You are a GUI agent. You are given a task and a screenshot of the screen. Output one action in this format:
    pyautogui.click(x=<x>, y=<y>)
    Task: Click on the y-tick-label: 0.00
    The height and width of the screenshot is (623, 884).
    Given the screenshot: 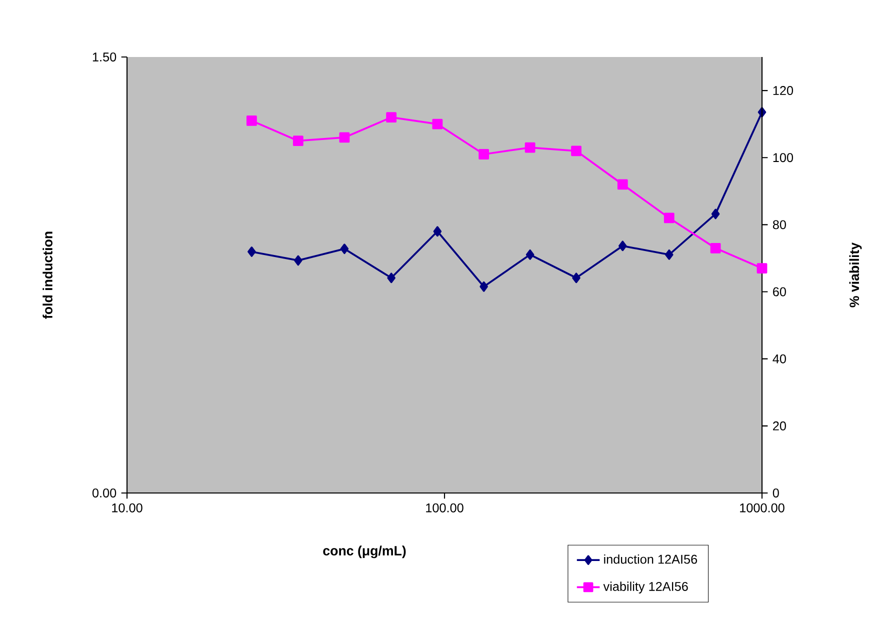 What is the action you would take?
    pyautogui.click(x=104, y=493)
    